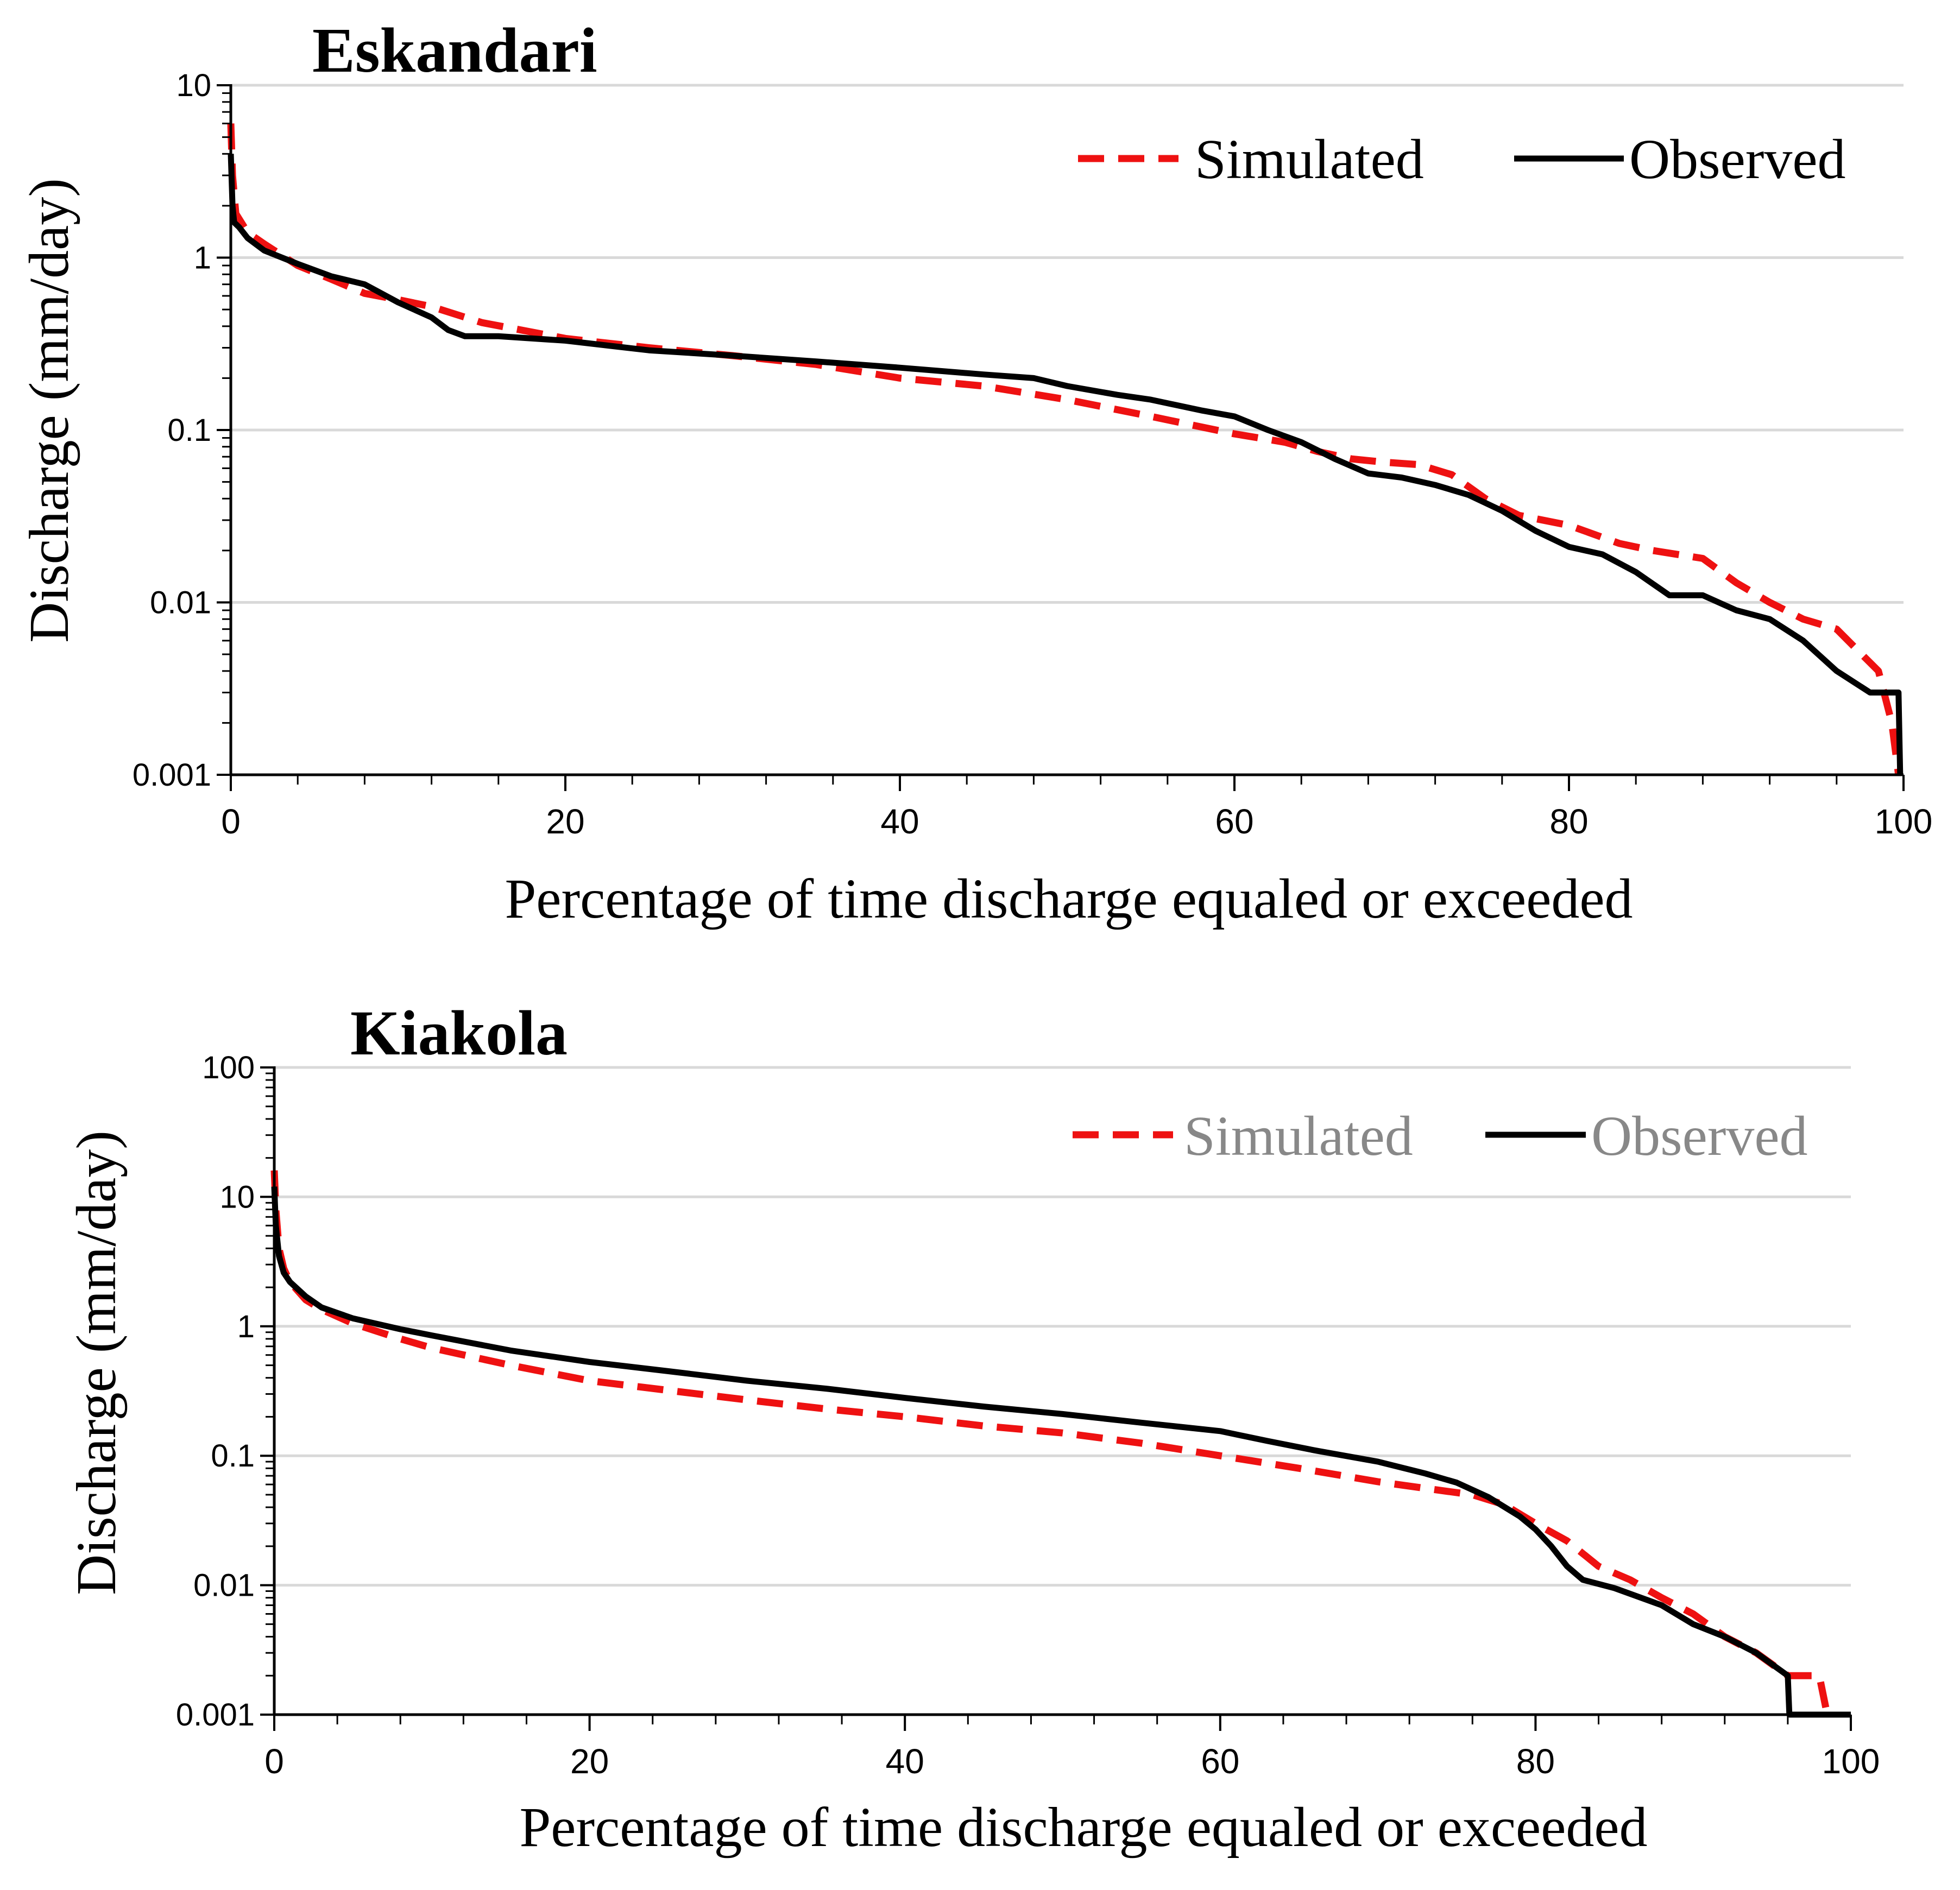 This screenshot has width=1960, height=1890. What do you see at coordinates (228, 1067) in the screenshot?
I see `y-tick-label: 100` at bounding box center [228, 1067].